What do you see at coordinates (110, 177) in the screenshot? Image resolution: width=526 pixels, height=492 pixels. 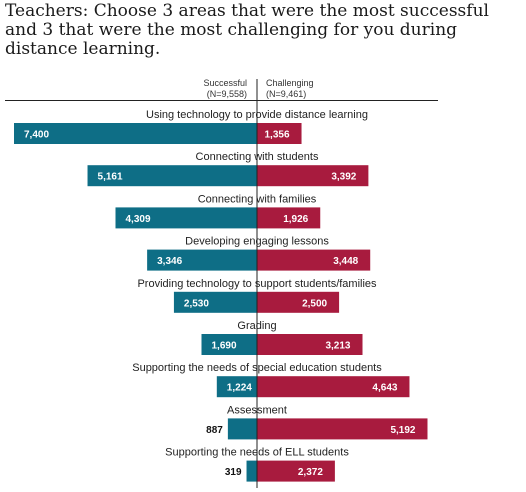 I see `value-label-successful: 5,161` at bounding box center [110, 177].